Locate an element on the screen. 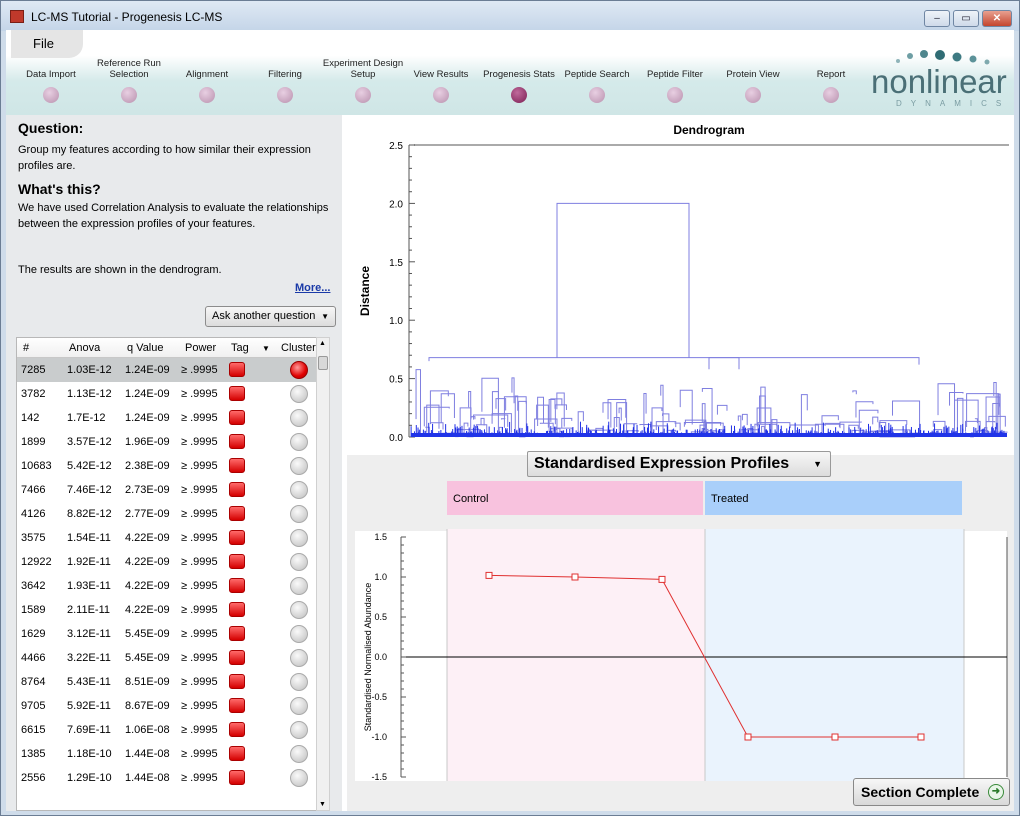  table-row: 142 1.7E-12 1.24E-09 ≥ .9995 is located at coordinates (170, 418).